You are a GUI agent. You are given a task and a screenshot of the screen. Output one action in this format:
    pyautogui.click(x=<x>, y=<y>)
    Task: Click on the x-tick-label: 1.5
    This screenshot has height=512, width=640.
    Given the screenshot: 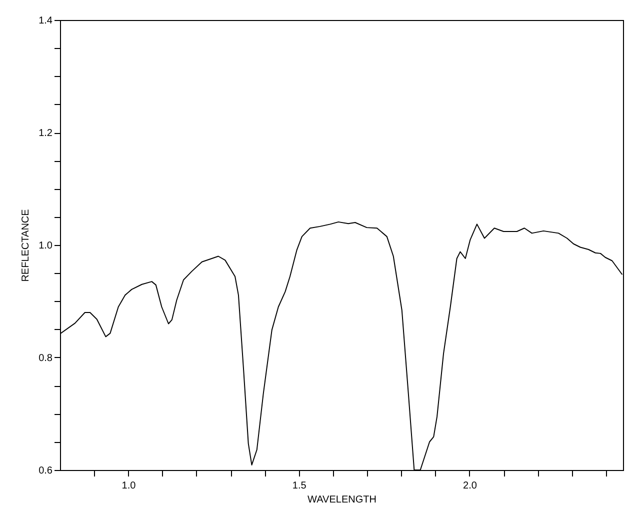 What is the action you would take?
    pyautogui.click(x=299, y=486)
    